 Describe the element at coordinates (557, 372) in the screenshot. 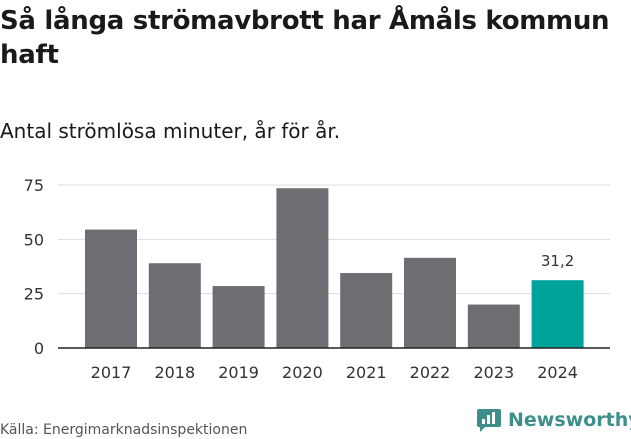

I see `x-tick-label: 2024` at that location.